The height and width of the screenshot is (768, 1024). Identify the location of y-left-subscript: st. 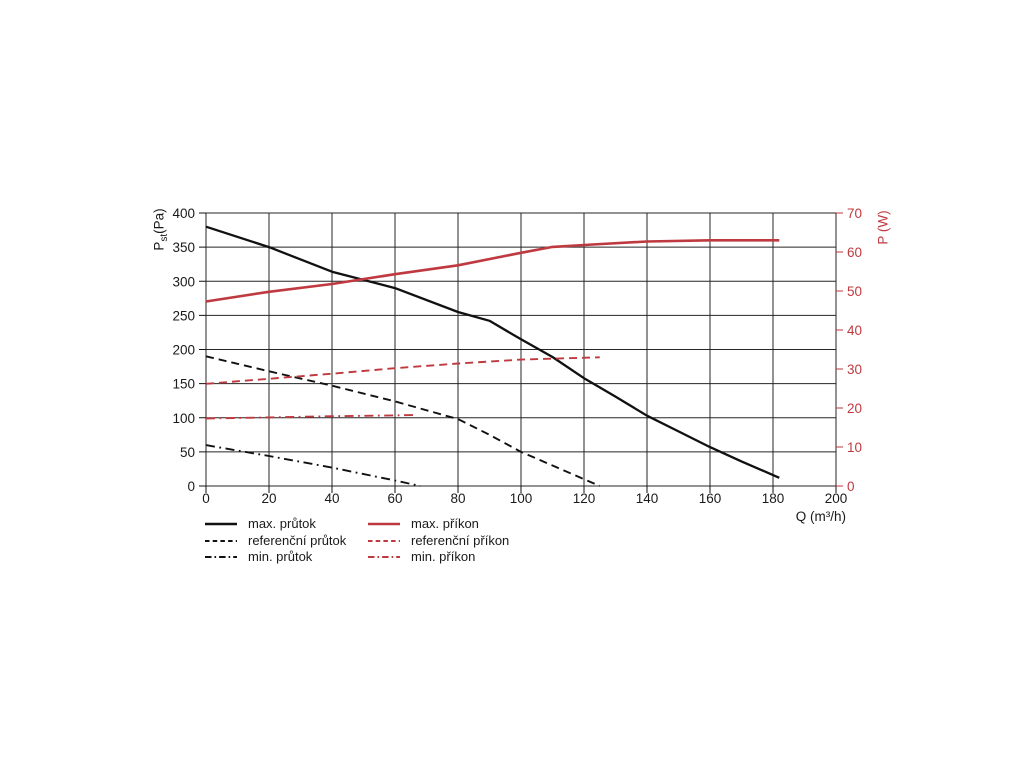
(165, 237).